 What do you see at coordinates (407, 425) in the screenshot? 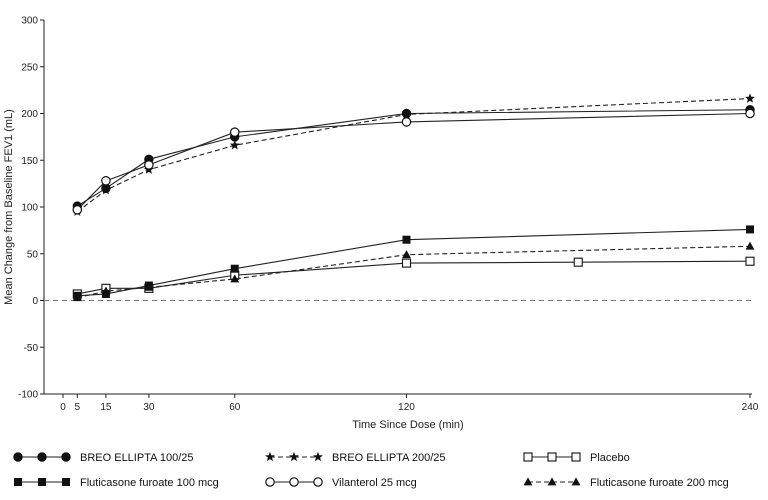
I see `x-axis-title: Time Since Dose (min)` at bounding box center [407, 425].